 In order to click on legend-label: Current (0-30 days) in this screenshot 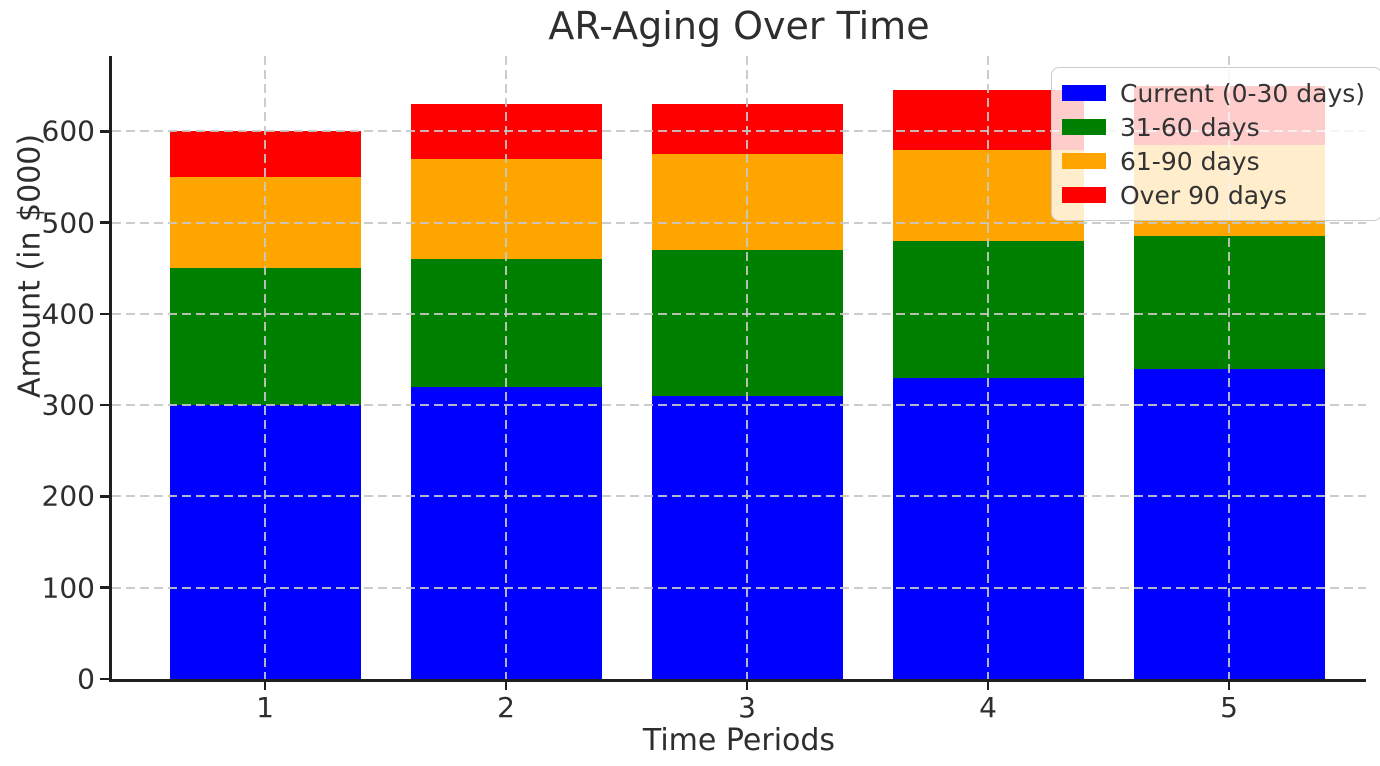, I will do `click(1243, 93)`.